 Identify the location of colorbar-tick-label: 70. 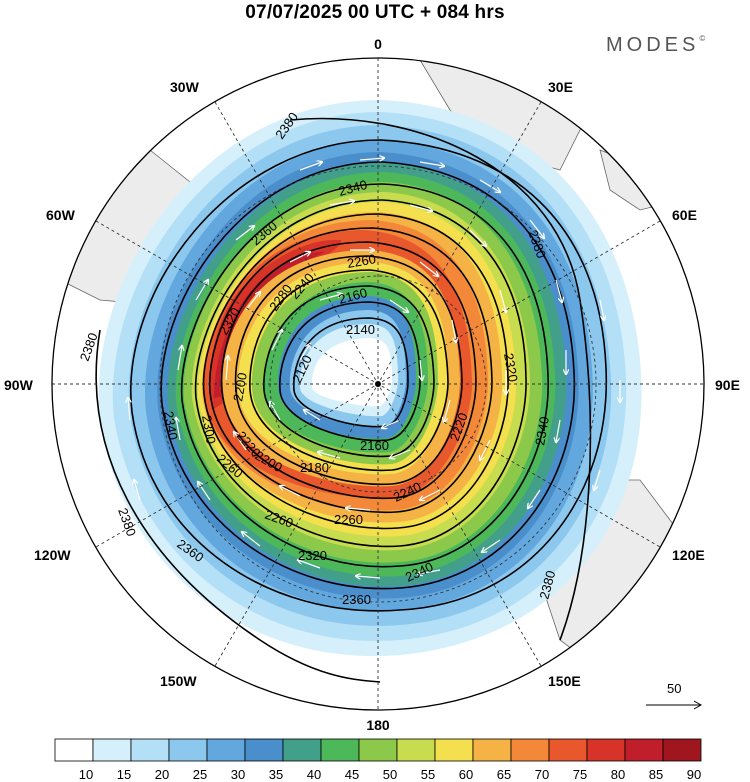
(542, 774).